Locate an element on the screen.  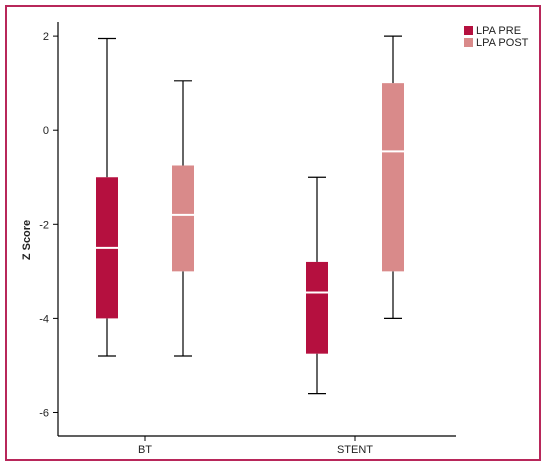
box-lpa-post-bt is located at coordinates (183, 218).